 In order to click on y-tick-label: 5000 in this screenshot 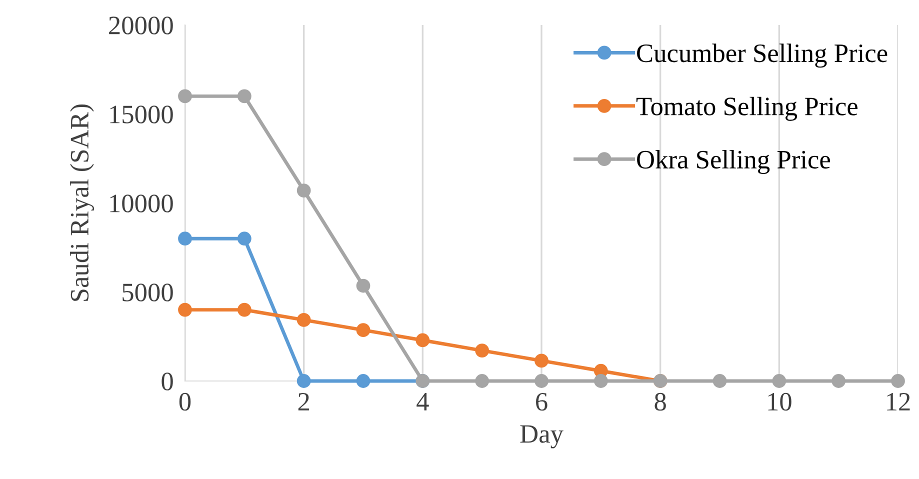, I will do `click(147, 293)`.